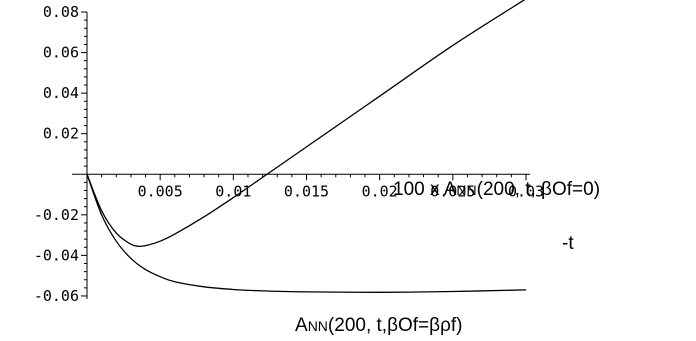 This screenshot has width=696, height=341. I want to click on y-tick-label: 0.06, so click(61, 53).